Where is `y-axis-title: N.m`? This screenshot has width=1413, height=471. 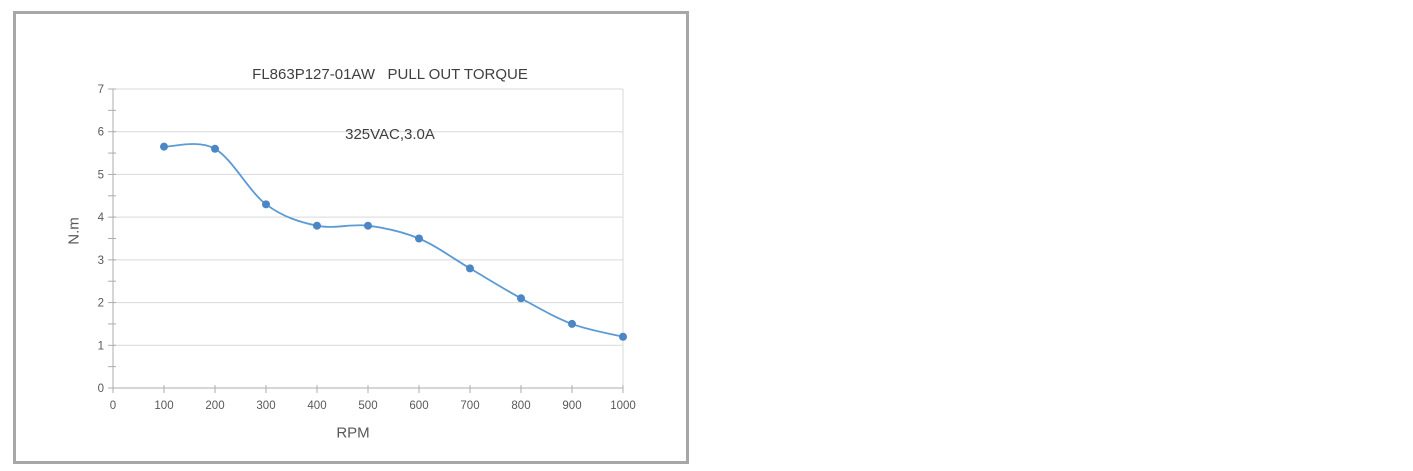 y-axis-title: N.m is located at coordinates (74, 231).